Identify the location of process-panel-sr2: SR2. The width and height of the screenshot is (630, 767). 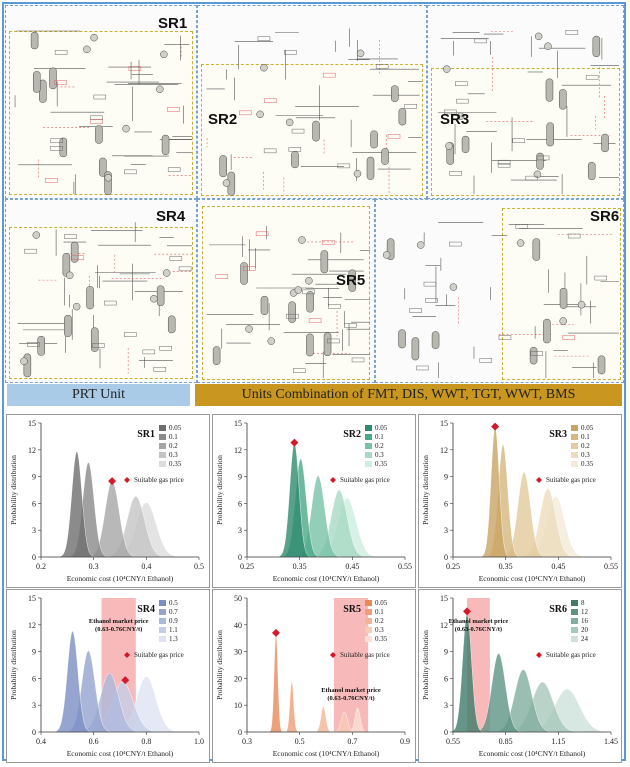
(312, 102).